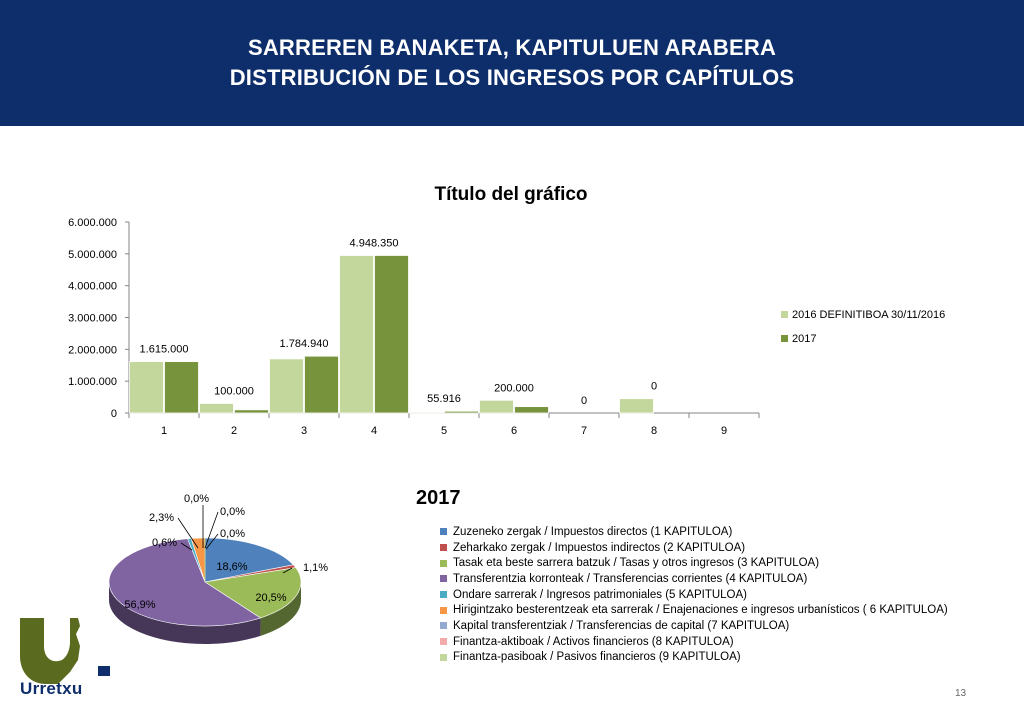 Image resolution: width=1024 pixels, height=709 pixels. Describe the element at coordinates (374, 243) in the screenshot. I see `bar-data-label: 4.948.350` at that location.